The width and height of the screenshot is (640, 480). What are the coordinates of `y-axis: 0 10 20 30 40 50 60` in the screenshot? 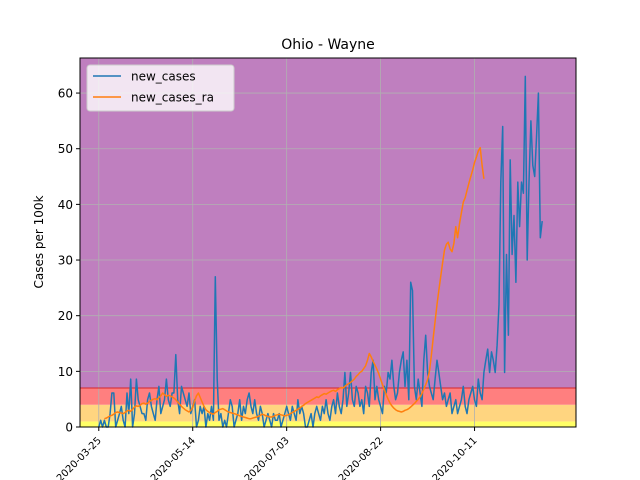 It's located at (69, 261).